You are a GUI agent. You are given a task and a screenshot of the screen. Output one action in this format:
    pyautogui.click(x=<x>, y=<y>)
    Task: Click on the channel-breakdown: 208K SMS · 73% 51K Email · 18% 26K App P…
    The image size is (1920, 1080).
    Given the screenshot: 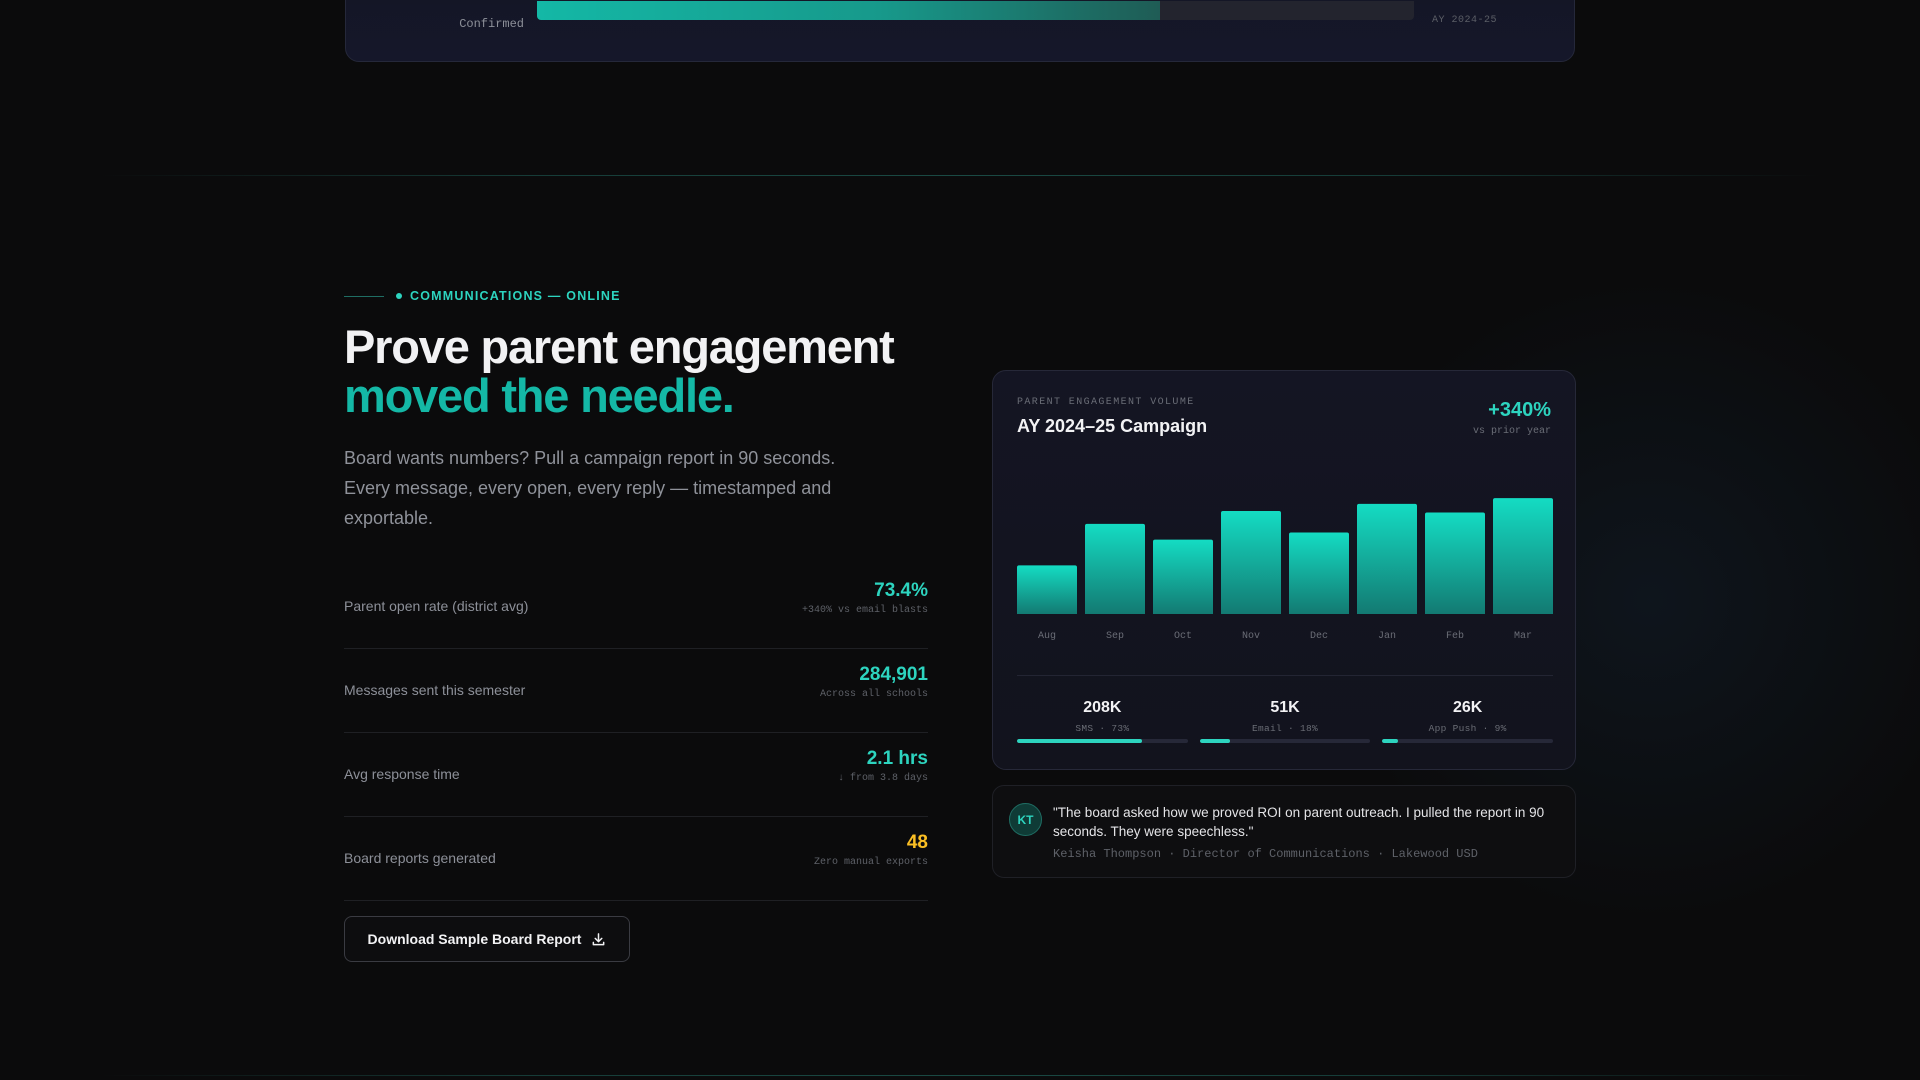 What is the action you would take?
    pyautogui.click(x=1285, y=721)
    